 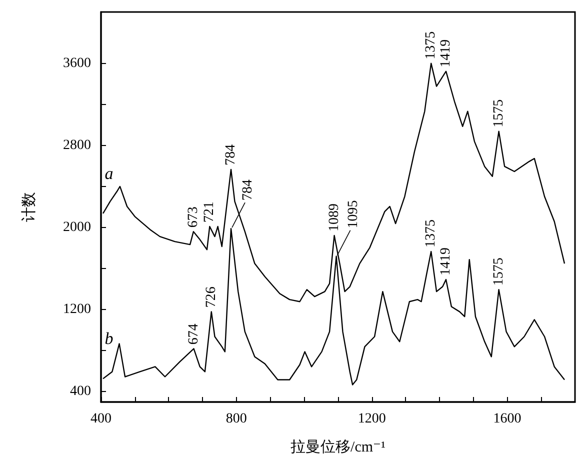 I want to click on y-tick-label: 3600, so click(x=77, y=63).